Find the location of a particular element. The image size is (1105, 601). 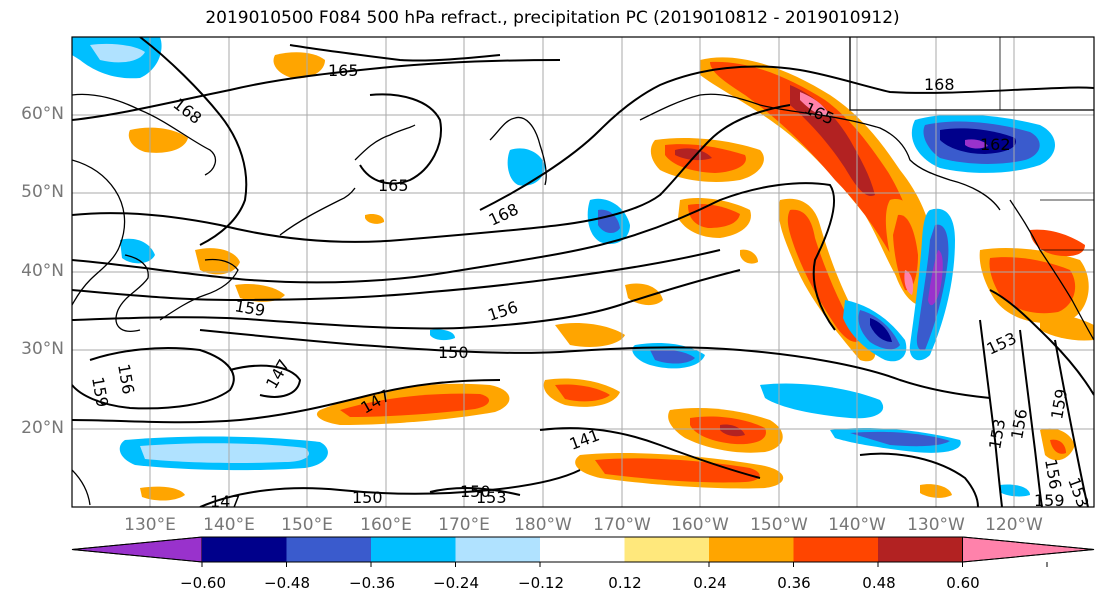

lon-label: 130°E is located at coordinates (150, 525).